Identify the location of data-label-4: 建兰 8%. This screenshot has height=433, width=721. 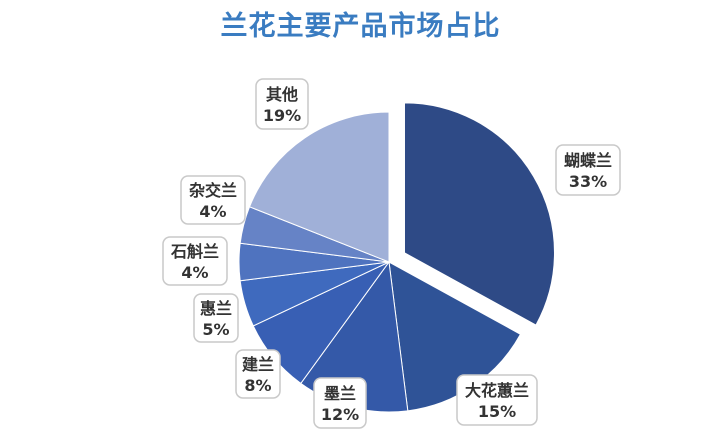
(258, 374).